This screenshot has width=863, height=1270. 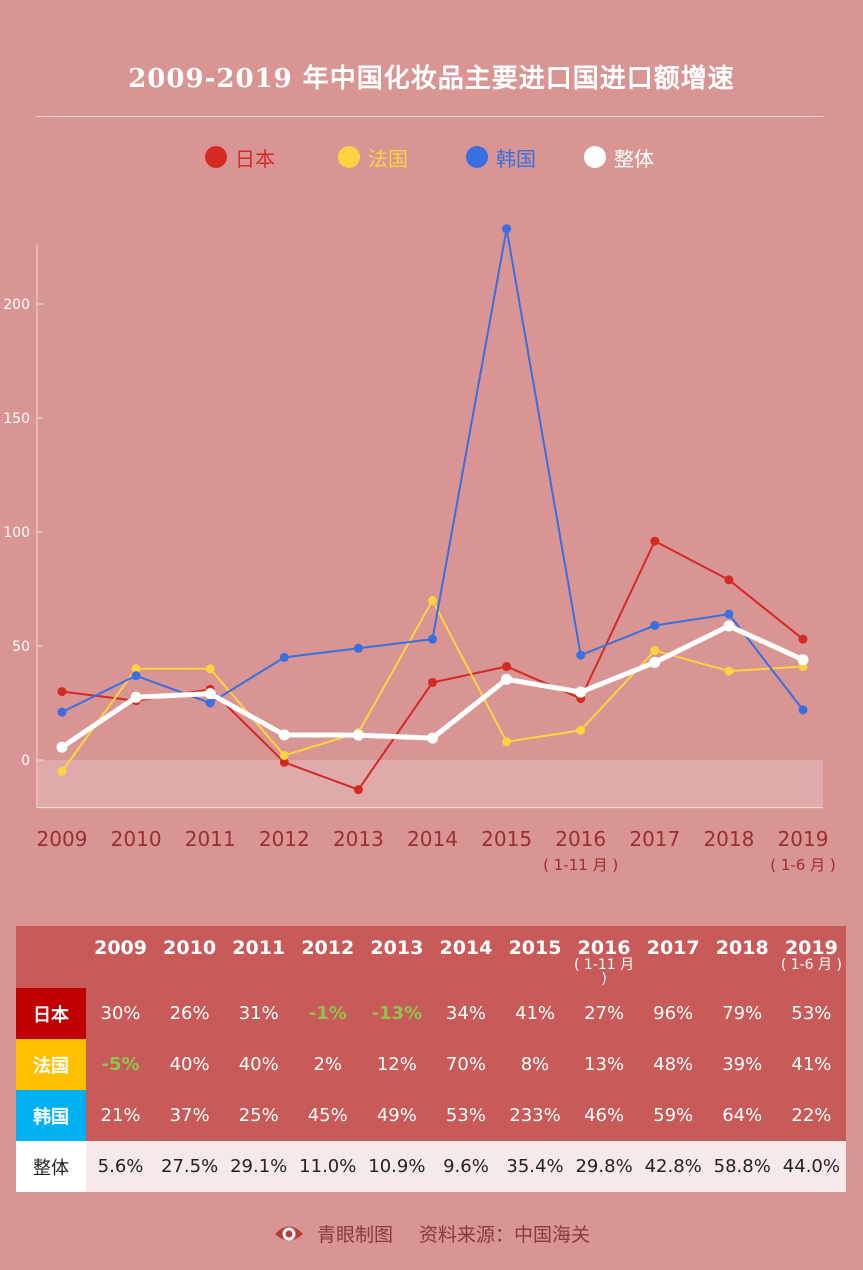 What do you see at coordinates (328, 957) in the screenshot?
I see `table-year-header: 2012` at bounding box center [328, 957].